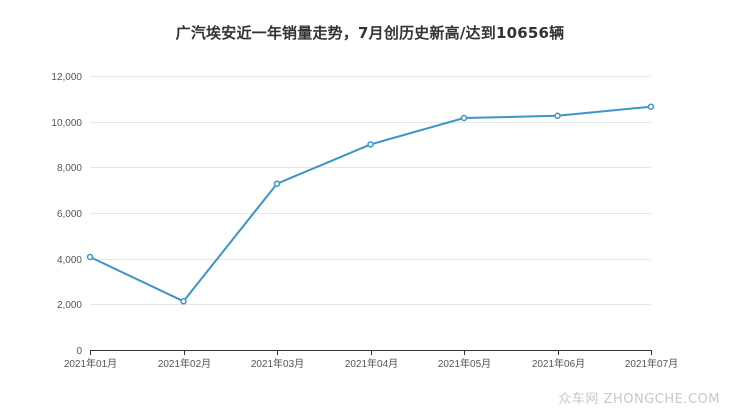  I want to click on x-tick-label: 2021年06月, so click(558, 363).